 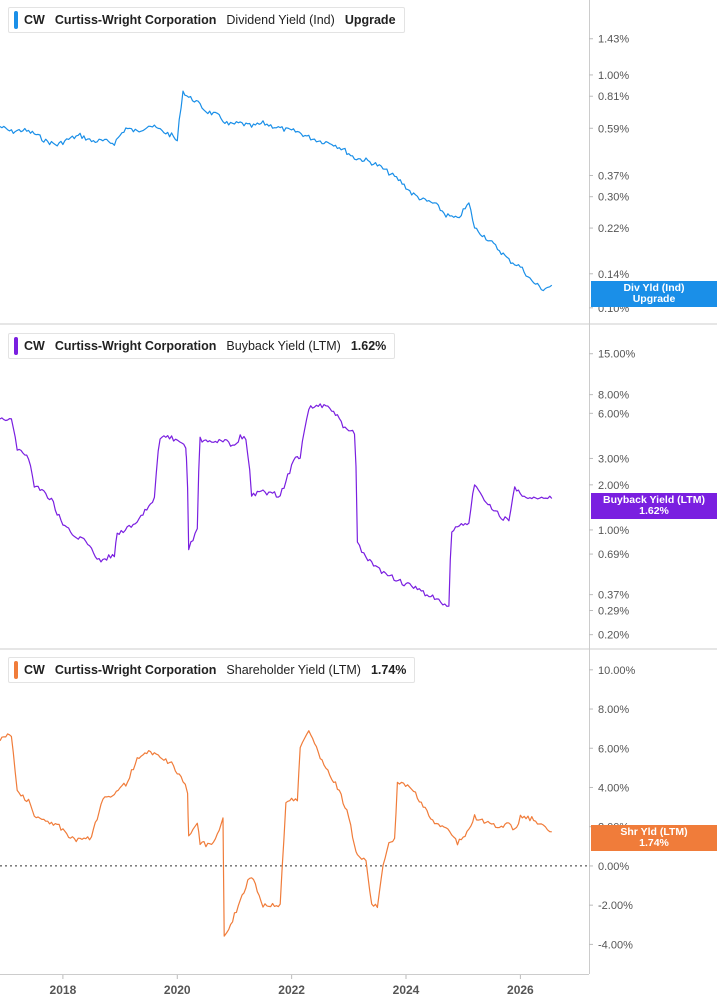 What do you see at coordinates (613, 636) in the screenshot?
I see `y-tick-label: 0.20%` at bounding box center [613, 636].